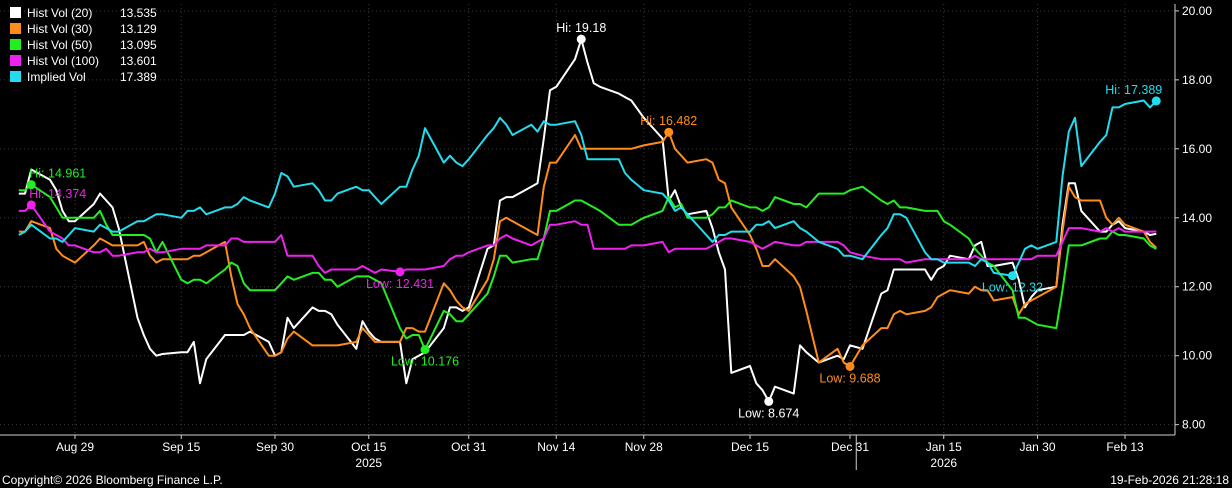 The image size is (1232, 488). Describe the element at coordinates (1197, 11) in the screenshot. I see `y-tick-label: 20.00` at that location.